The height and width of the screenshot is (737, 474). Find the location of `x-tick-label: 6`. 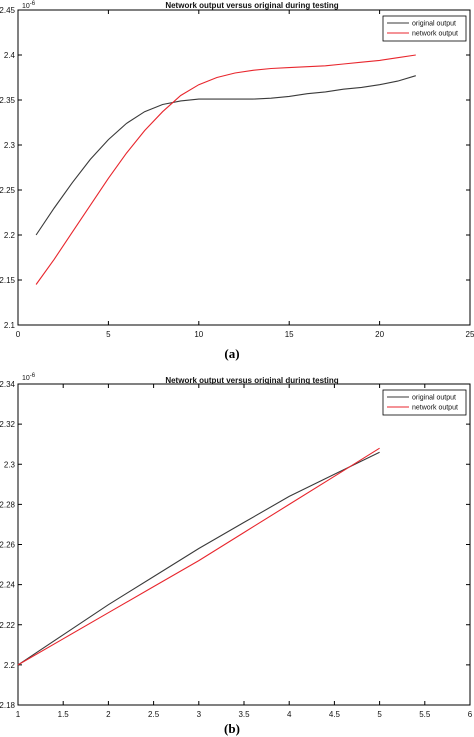

x-tick-label: 6 is located at coordinates (470, 714).